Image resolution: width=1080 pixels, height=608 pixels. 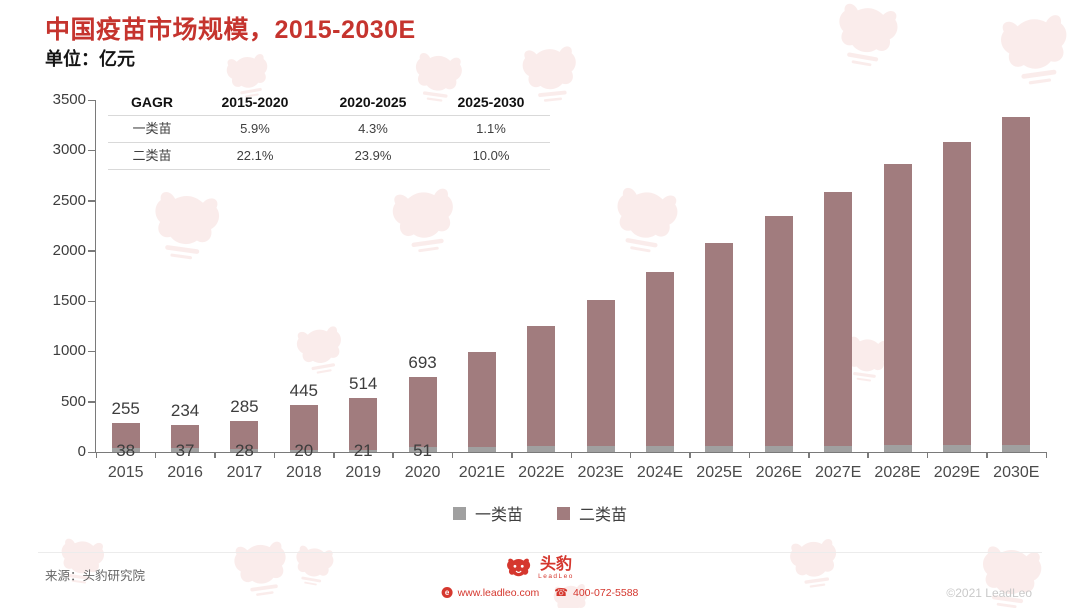 What do you see at coordinates (373, 128) in the screenshot?
I see `cagr-table-cell: 4.3%` at bounding box center [373, 128].